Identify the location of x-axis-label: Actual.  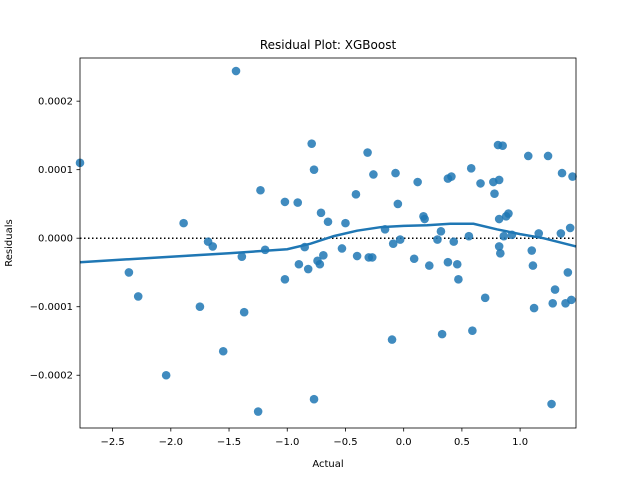
(327, 464).